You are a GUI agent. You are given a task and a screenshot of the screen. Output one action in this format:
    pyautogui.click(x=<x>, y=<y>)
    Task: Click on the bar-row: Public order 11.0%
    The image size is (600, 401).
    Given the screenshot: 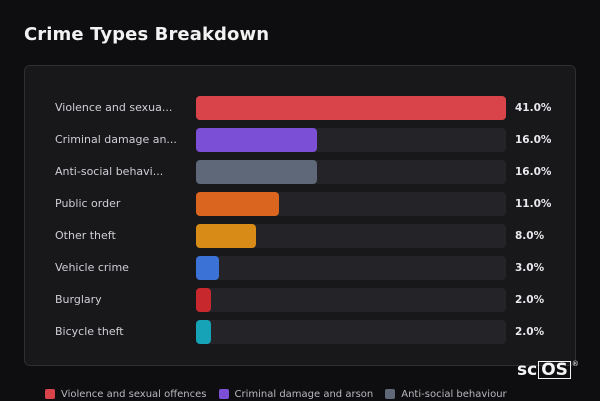 What is the action you would take?
    pyautogui.click(x=301, y=204)
    